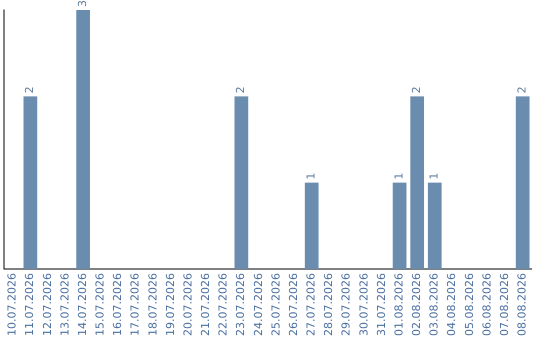  Describe the element at coordinates (434, 304) in the screenshot. I see `x-tick-label: 03.08.2026` at that location.